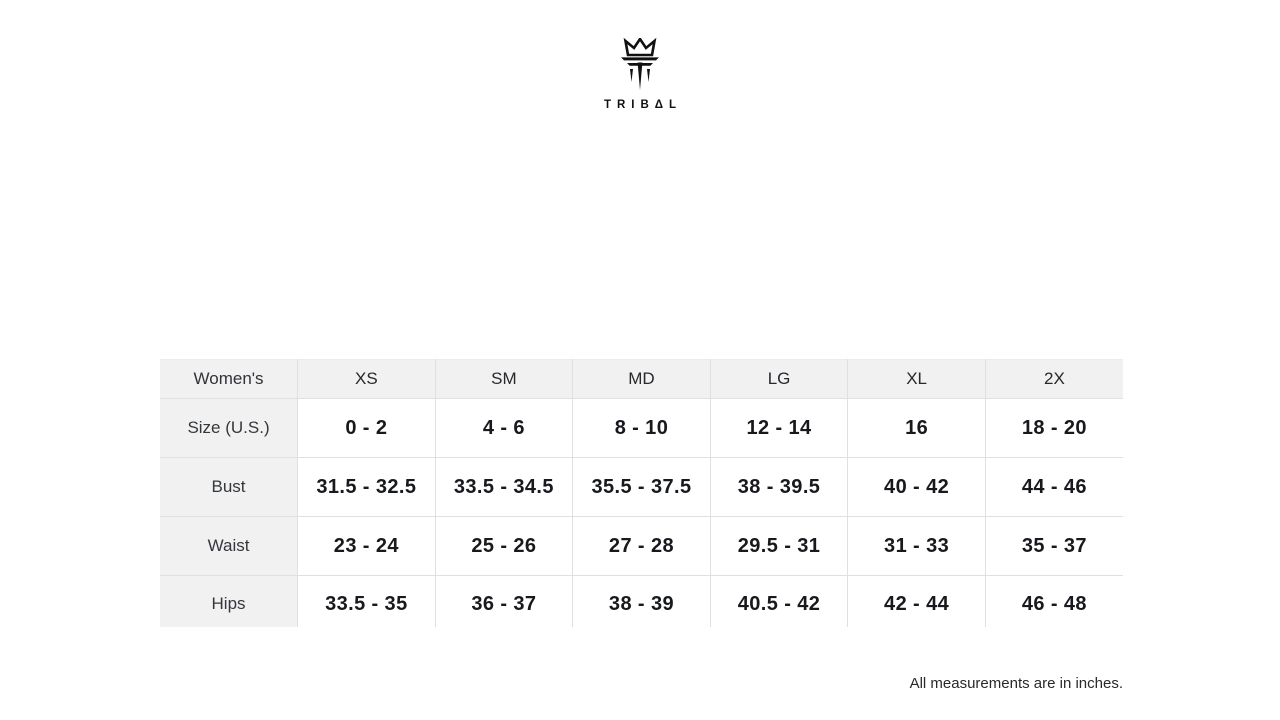 This screenshot has width=1280, height=720. I want to click on measurement-cell: 40 - 42, so click(916, 487).